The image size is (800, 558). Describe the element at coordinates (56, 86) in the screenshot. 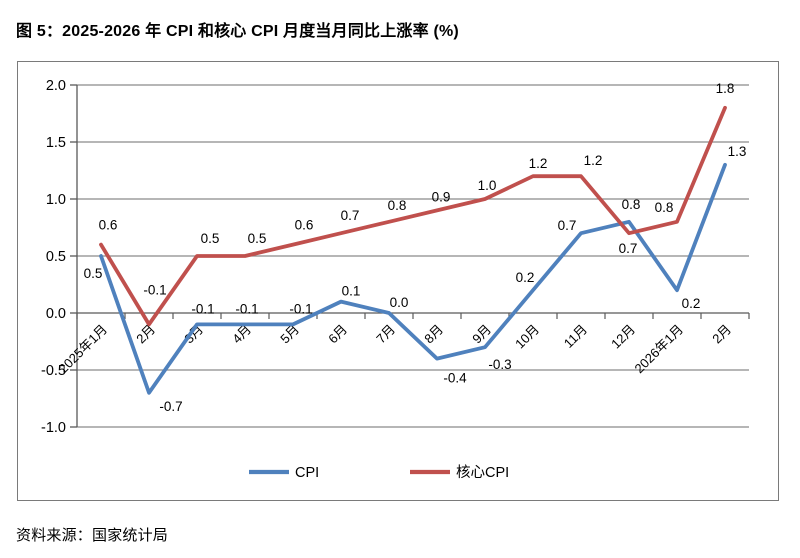

I see `y-tick-label: 2.0` at that location.